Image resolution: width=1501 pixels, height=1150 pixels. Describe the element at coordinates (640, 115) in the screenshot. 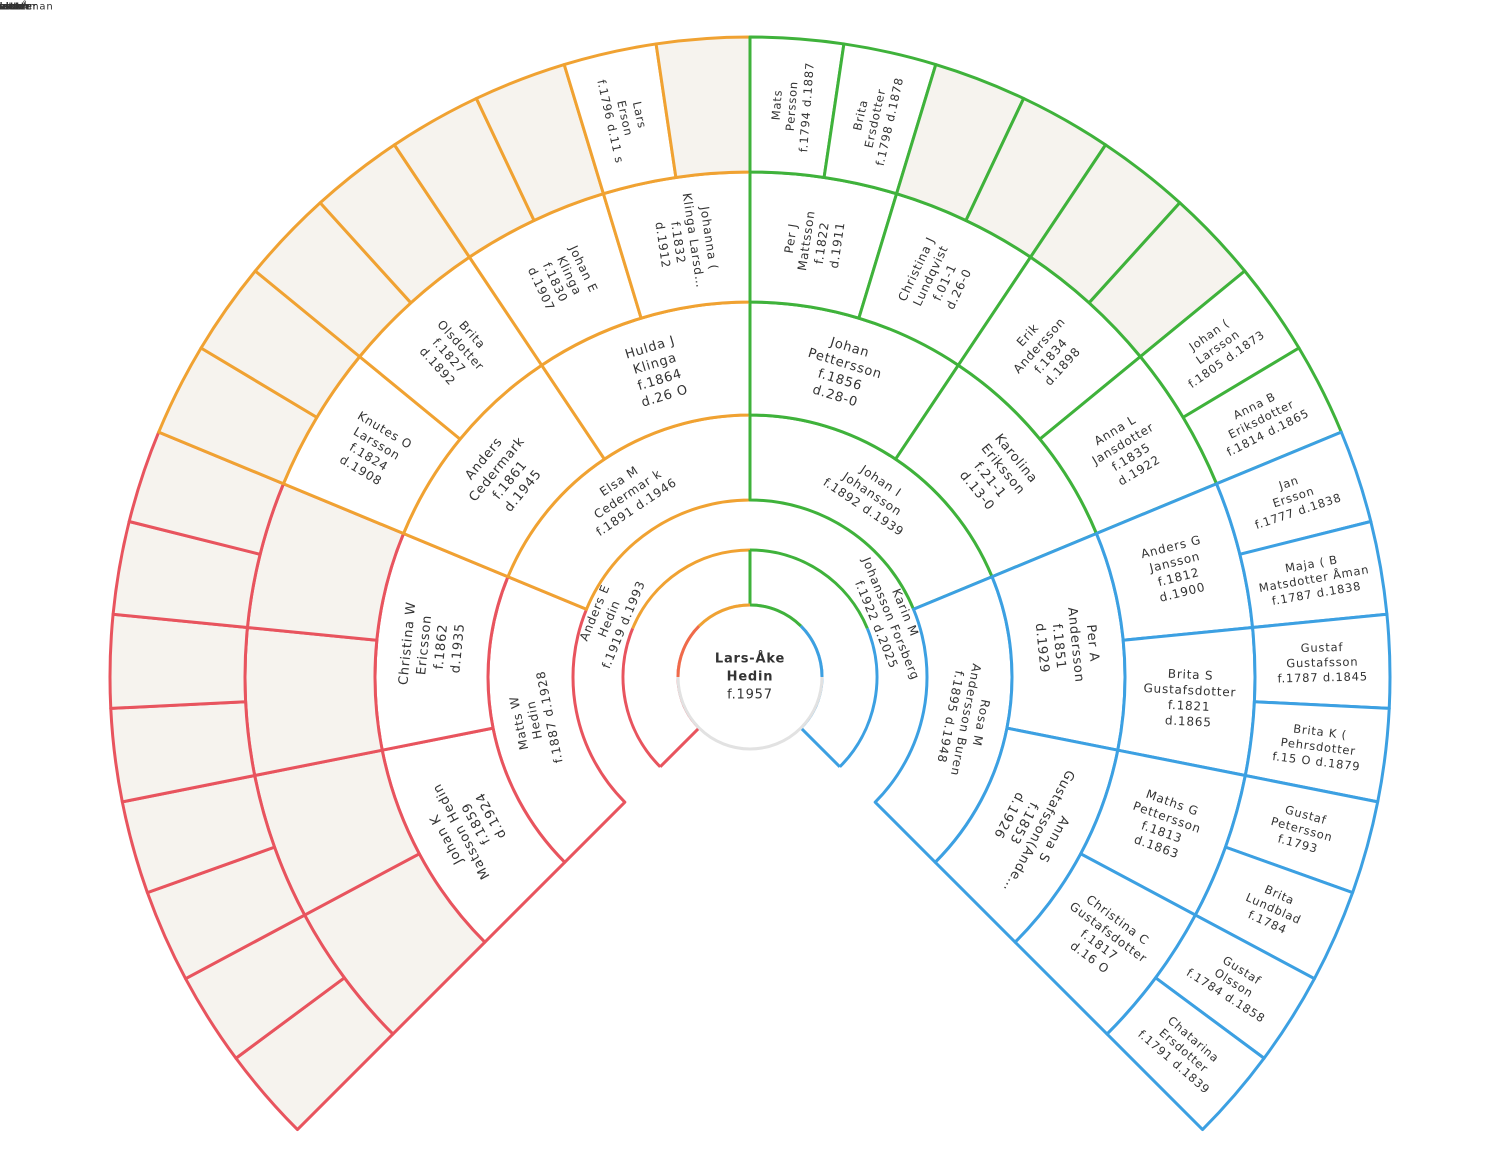

I see `person-name: Lars` at that location.